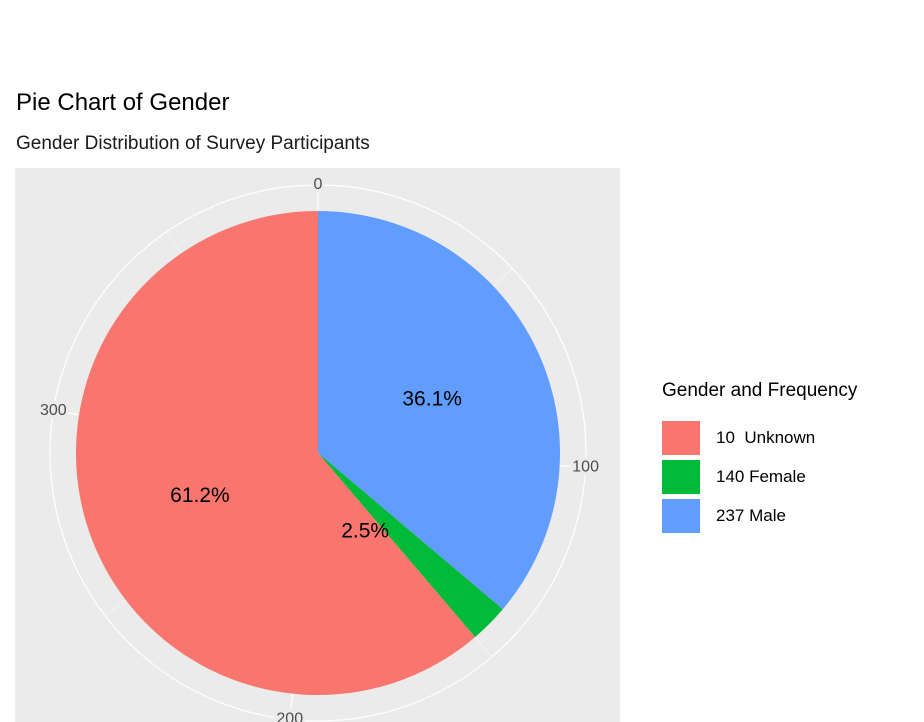 This screenshot has height=722, width=924. What do you see at coordinates (751, 515) in the screenshot?
I see `legend-label-male: 237 Male` at bounding box center [751, 515].